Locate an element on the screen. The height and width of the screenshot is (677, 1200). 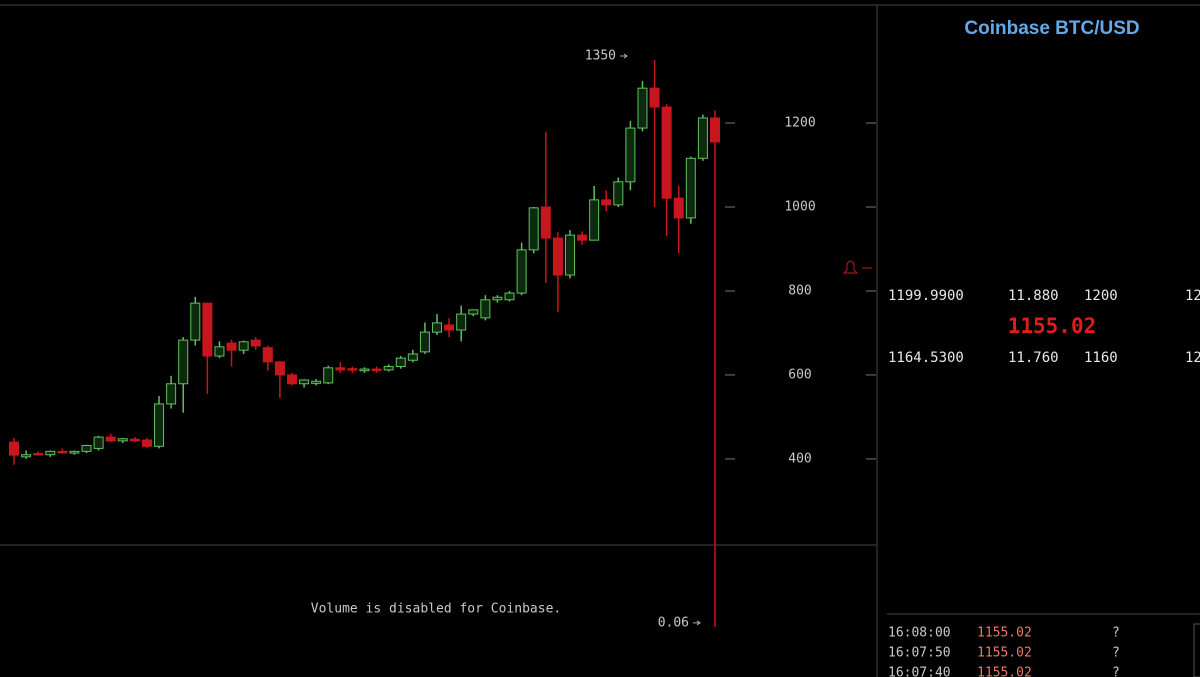
y-tick-label: 600 is located at coordinates (799, 374).